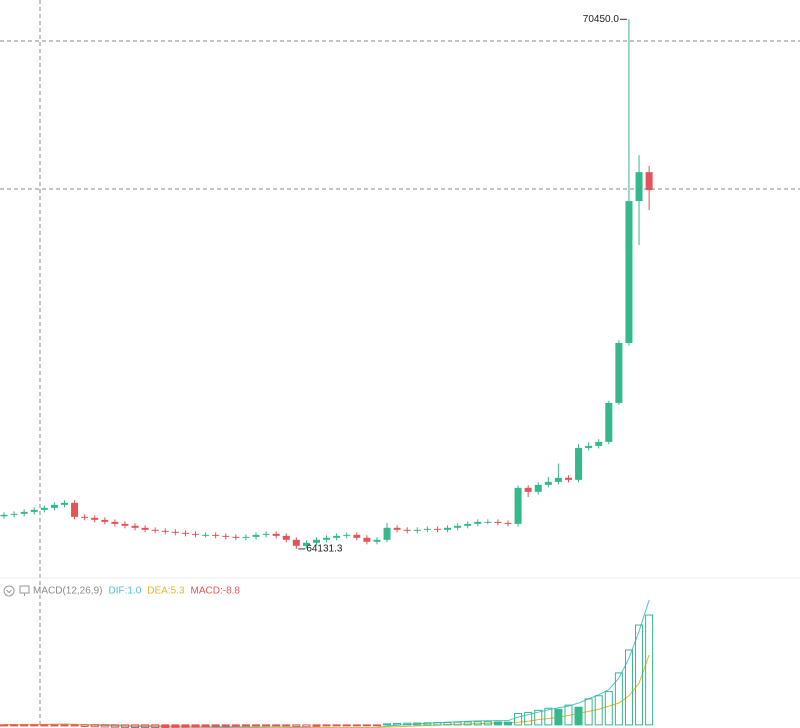 This screenshot has width=800, height=728. I want to click on collapse-chevron, so click(9, 591).